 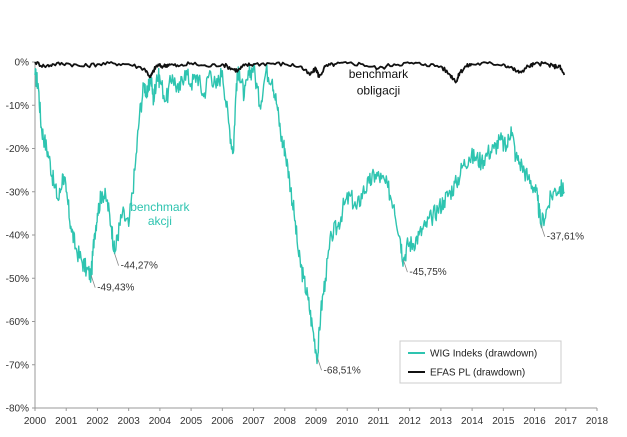 I want to click on drawdown-annotation: -45,75%, so click(x=427, y=272).